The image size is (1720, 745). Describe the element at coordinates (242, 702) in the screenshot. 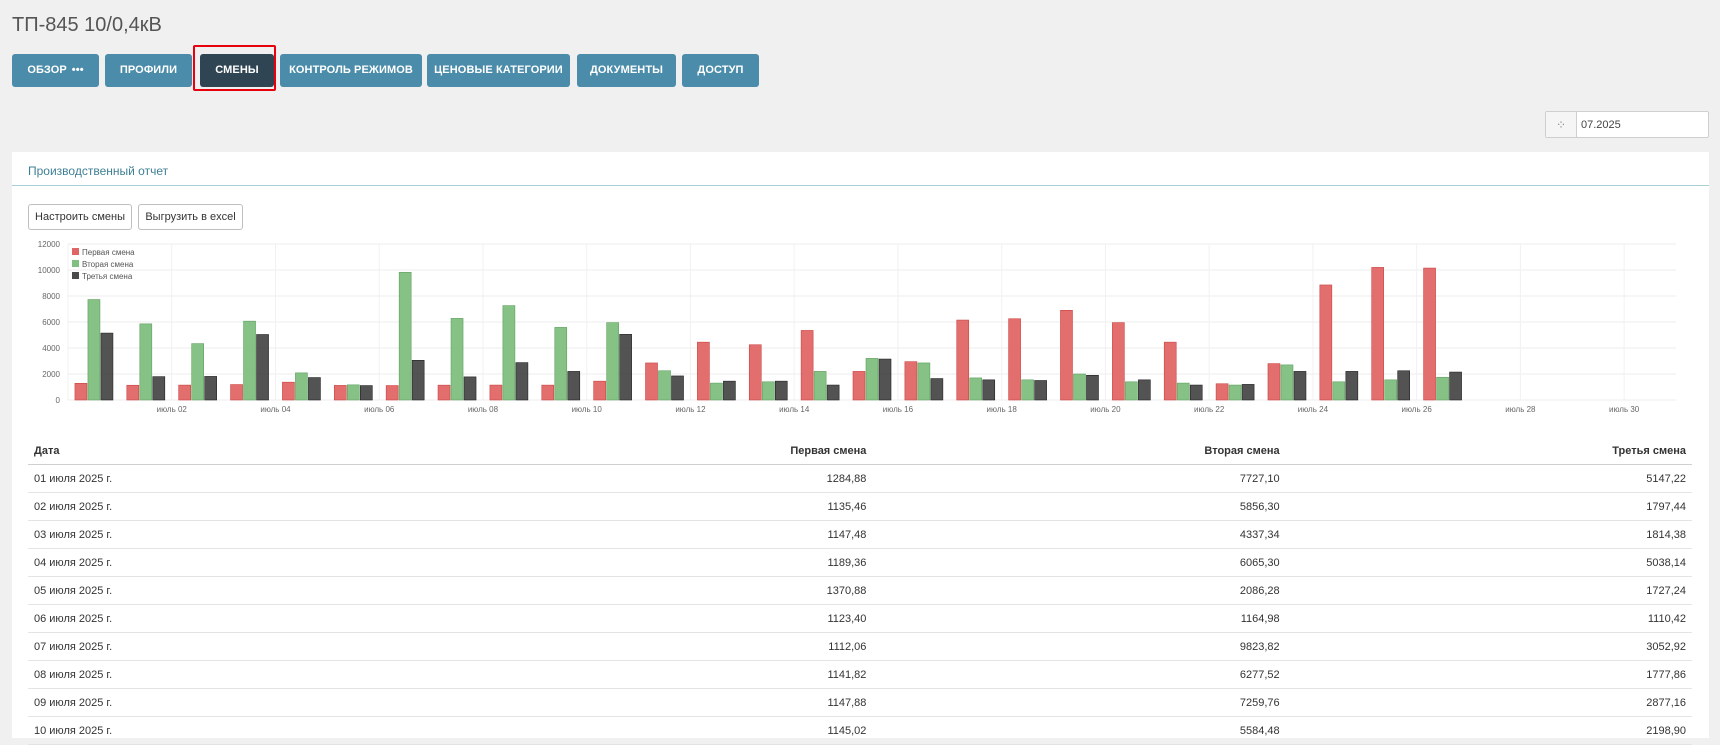

I see `cell-date: 09 июля 2025 г.` at that location.